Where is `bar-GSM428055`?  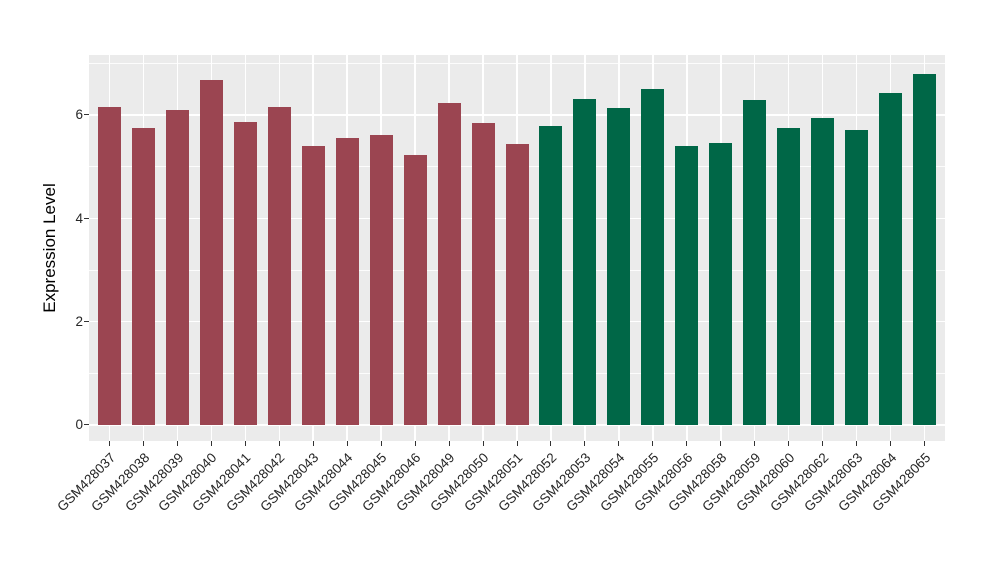
bar-GSM428055 is located at coordinates (653, 257).